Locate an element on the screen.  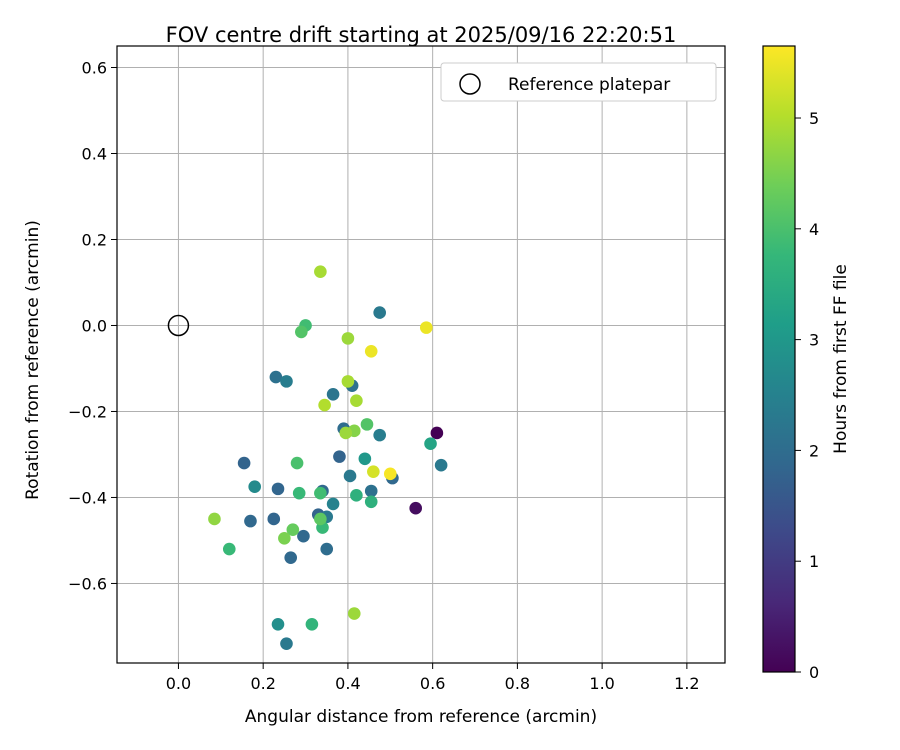
y-axis-ticks: −0.6 −0.4 −0.2 0.0 0.2 0.4 0.6 is located at coordinates (92, 325).